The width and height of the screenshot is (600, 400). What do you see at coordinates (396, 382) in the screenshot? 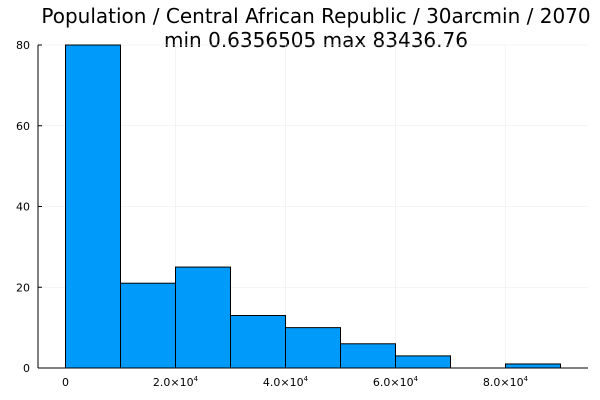
I see `x-tick-label: 6.0×104` at bounding box center [396, 382].